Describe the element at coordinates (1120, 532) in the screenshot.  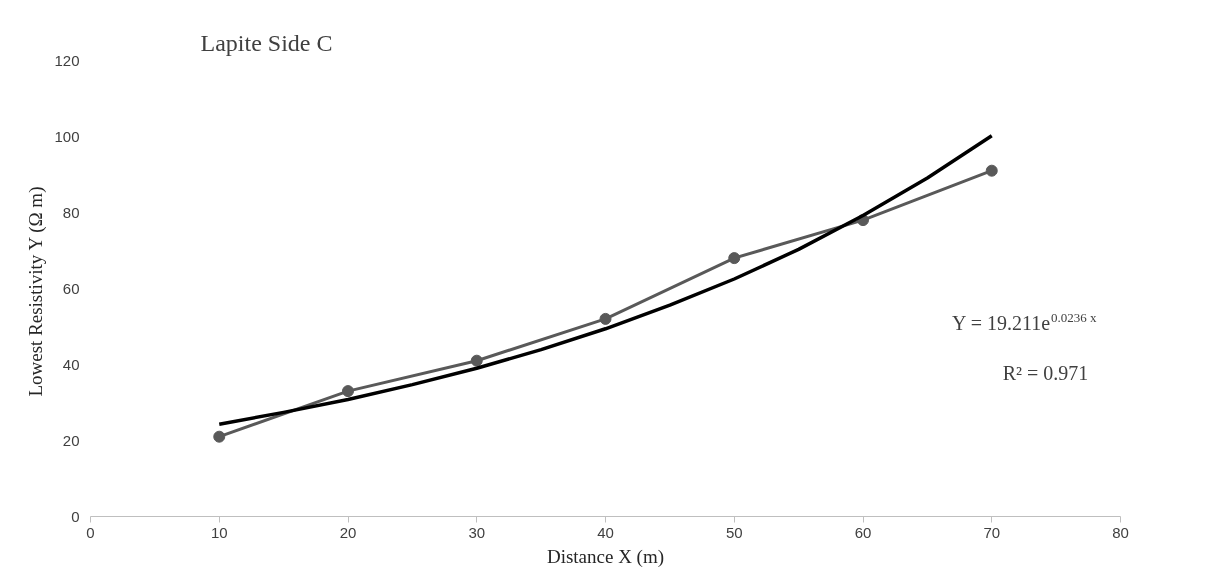
I see `x-tick-label: 80` at that location.